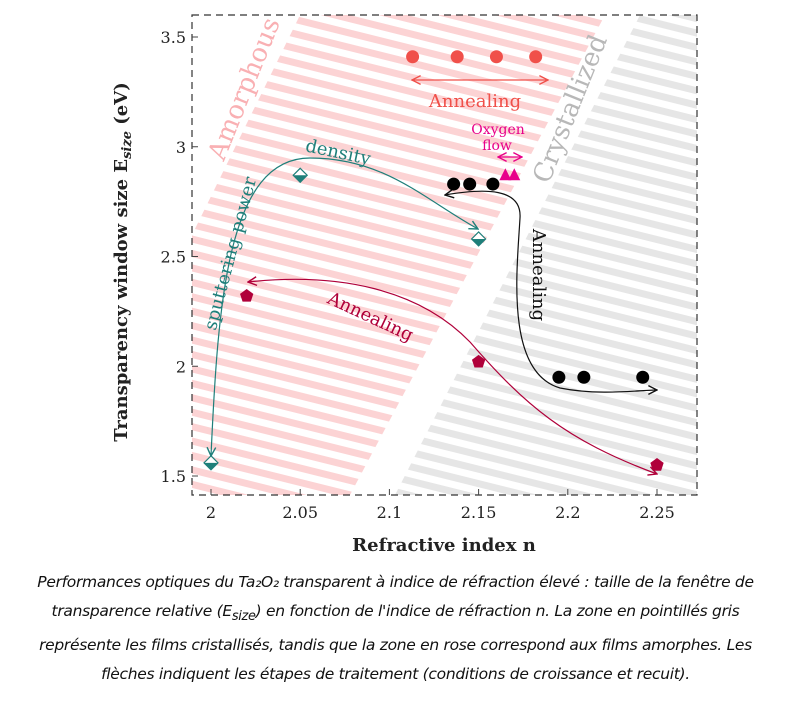 The height and width of the screenshot is (706, 791). Describe the element at coordinates (567, 512) in the screenshot. I see `x-tick-label: 2.2` at that location.